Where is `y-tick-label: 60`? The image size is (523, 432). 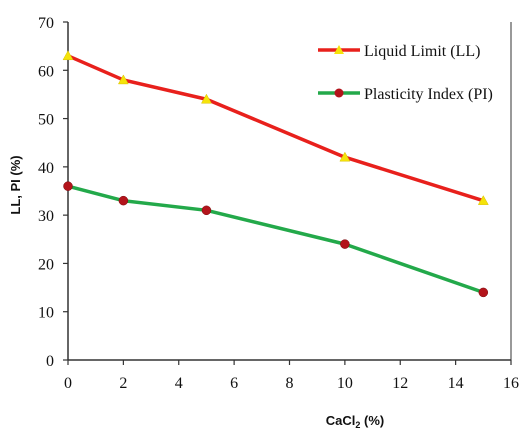 y-tick-label: 60 is located at coordinates (46, 71).